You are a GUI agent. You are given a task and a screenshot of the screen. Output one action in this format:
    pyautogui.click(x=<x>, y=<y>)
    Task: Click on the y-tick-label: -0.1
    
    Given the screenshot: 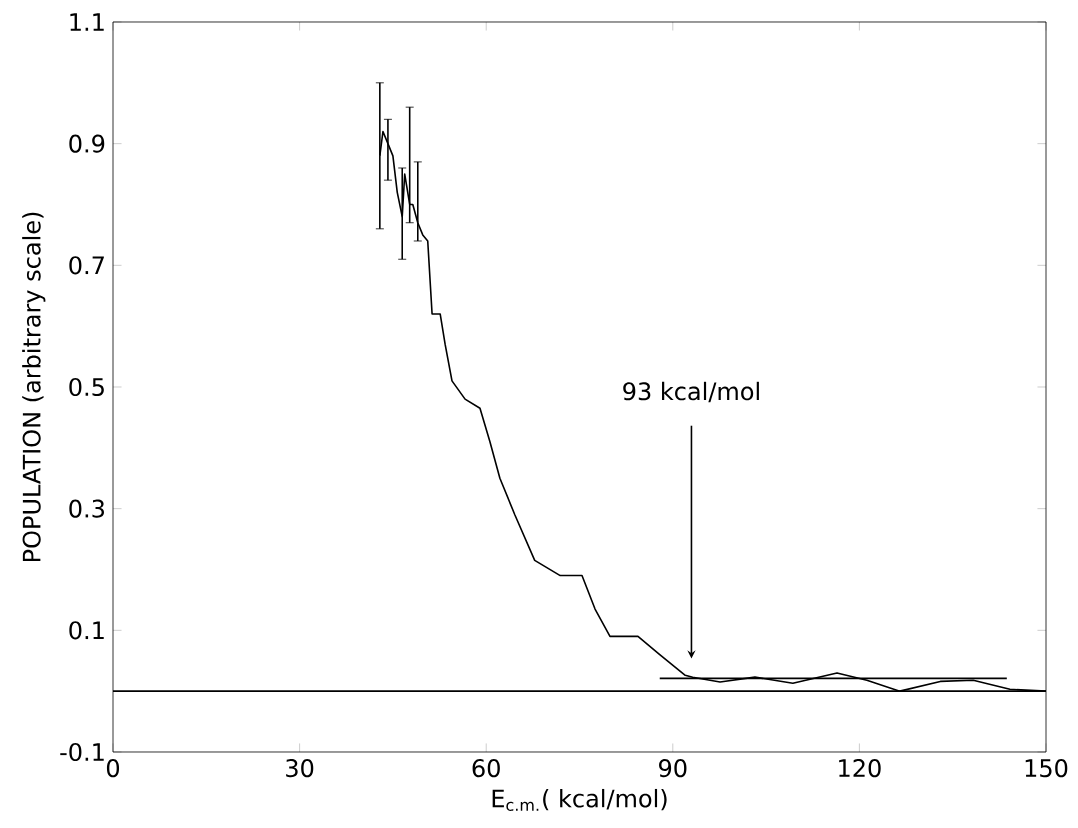 What is the action you would take?
    pyautogui.click(x=82, y=752)
    